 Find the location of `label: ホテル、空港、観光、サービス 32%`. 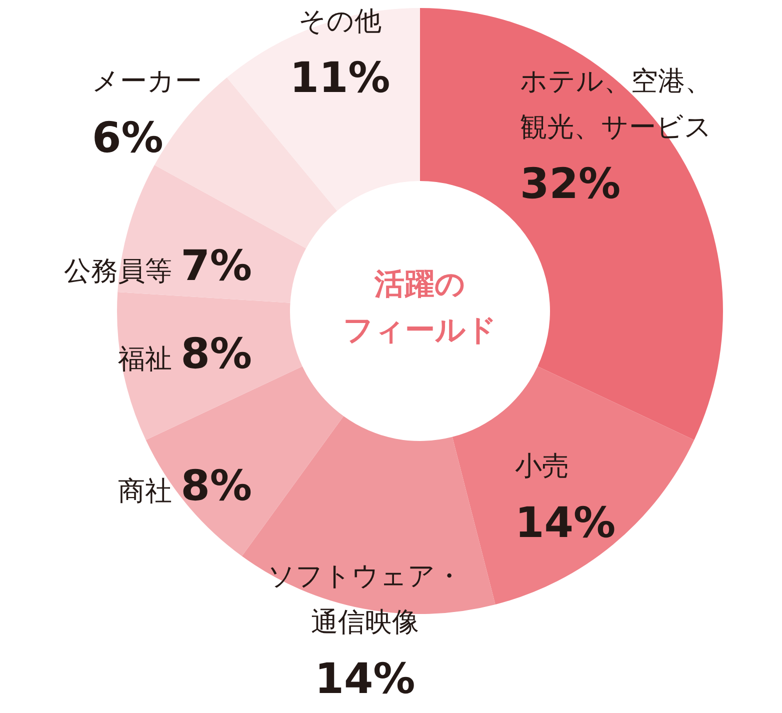

label: ホテル、空港、観光、サービス 32% is located at coordinates (616, 137).